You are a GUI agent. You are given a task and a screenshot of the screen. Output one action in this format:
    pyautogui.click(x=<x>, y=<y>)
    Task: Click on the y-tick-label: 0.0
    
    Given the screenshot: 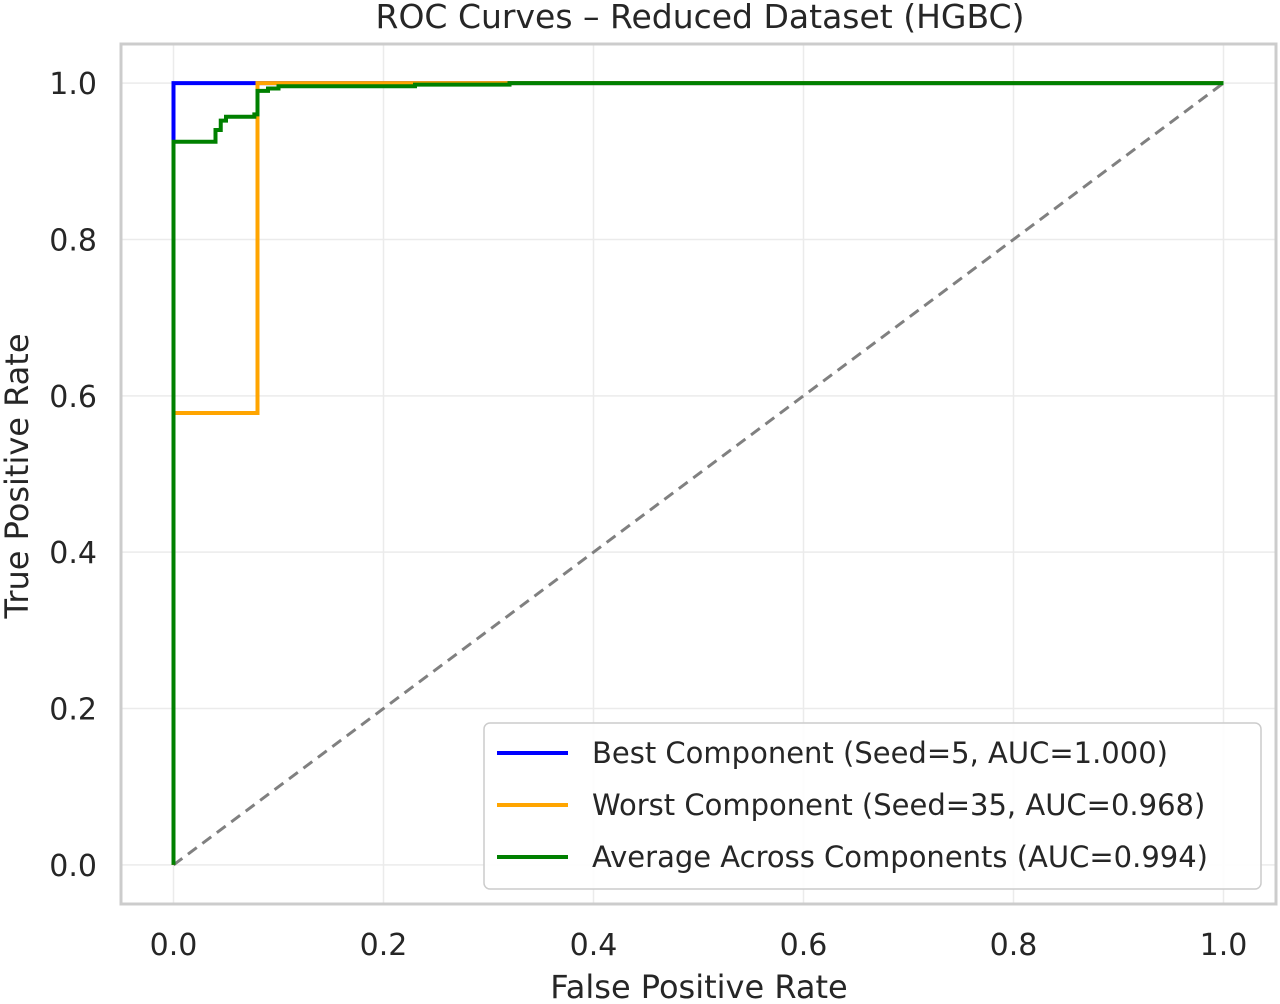 What is the action you would take?
    pyautogui.click(x=73, y=866)
    